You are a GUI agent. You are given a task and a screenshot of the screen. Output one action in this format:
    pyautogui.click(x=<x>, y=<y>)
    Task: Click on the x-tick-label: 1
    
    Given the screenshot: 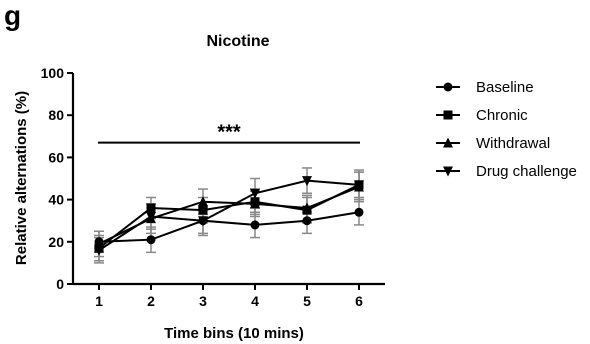 What is the action you would take?
    pyautogui.click(x=99, y=301)
    